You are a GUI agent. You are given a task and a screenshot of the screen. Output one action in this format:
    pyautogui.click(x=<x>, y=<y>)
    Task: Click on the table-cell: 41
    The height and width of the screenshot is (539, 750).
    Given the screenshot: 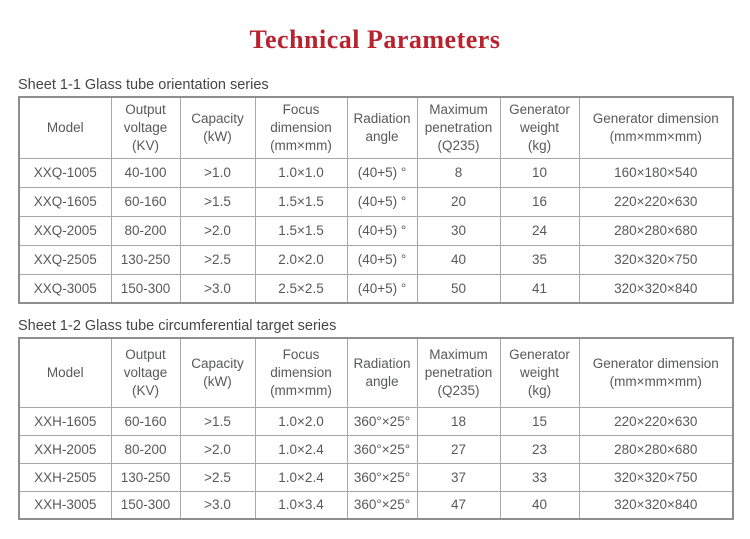 What is the action you would take?
    pyautogui.click(x=539, y=288)
    